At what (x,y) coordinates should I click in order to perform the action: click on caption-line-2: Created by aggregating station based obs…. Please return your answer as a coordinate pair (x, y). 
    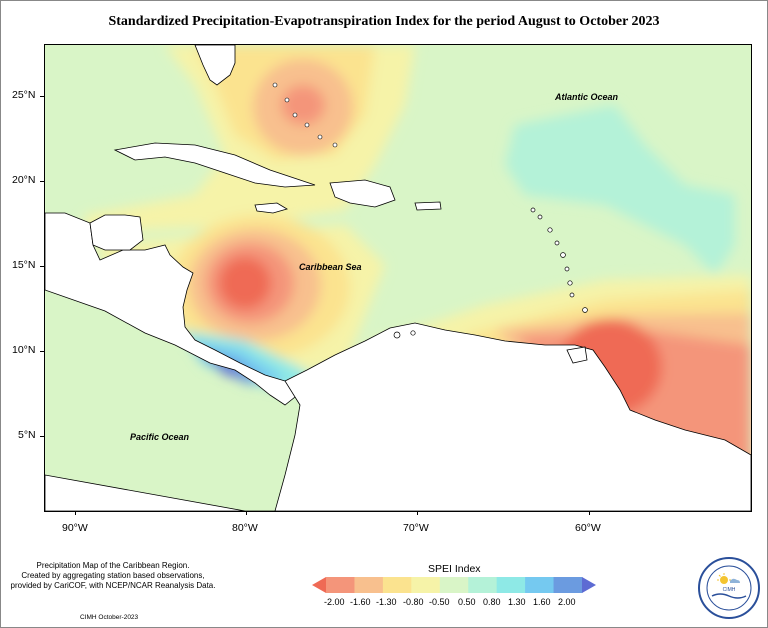
    Looking at the image, I should click on (113, 575).